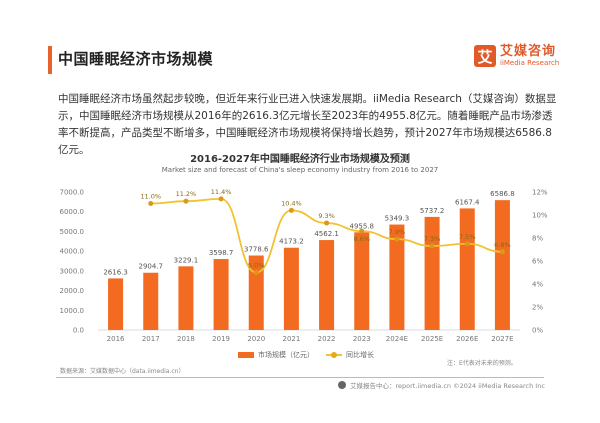  I want to click on y-right-tick-label: 6%, so click(537, 262).